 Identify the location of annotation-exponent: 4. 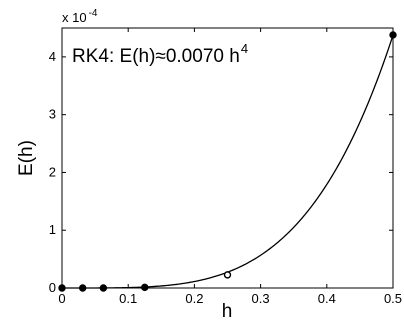
(244, 48).